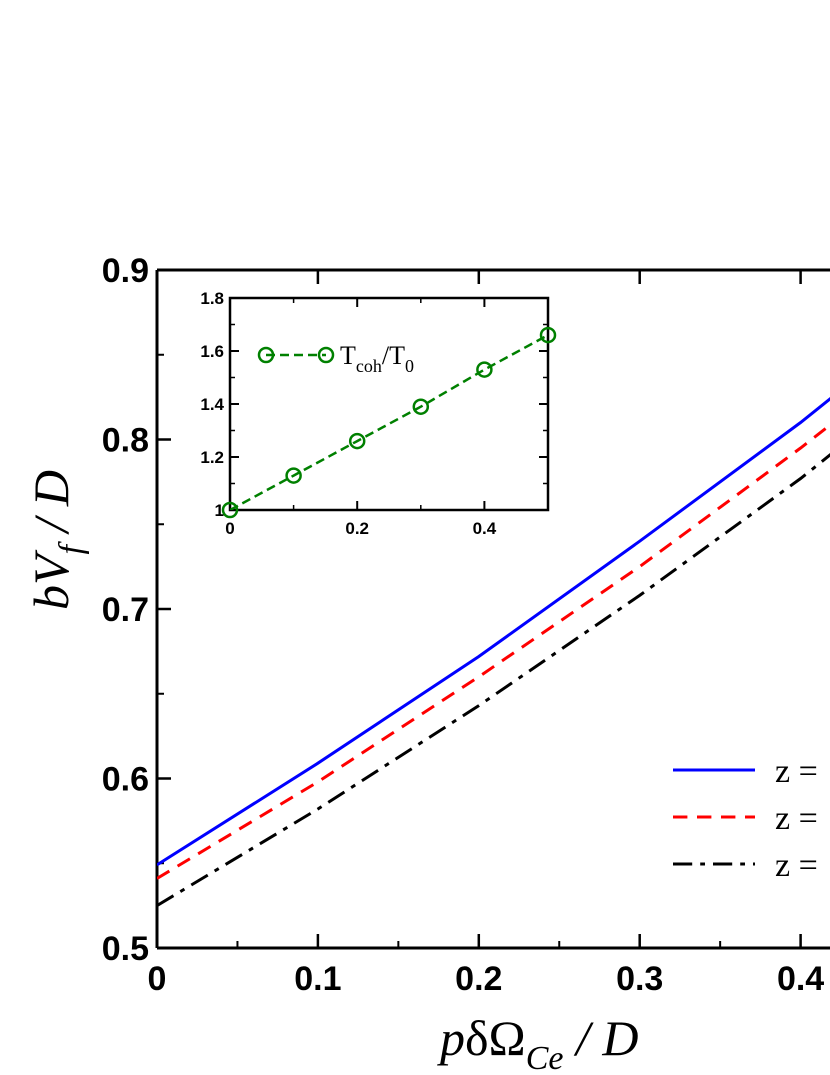  I want to click on inset-plot-area: 0 0.2 0.4 1 1.2 1.4 1.6 1.8, so click(378, 413).